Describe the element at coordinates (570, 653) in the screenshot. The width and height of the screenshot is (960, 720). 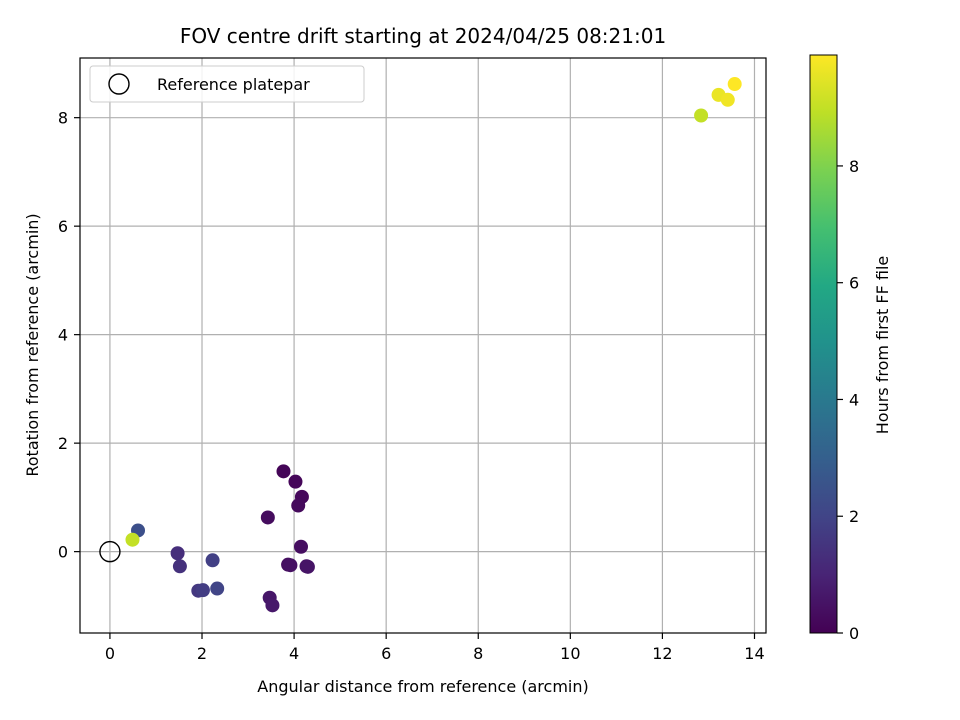
I see `x-tick-label: 10` at that location.